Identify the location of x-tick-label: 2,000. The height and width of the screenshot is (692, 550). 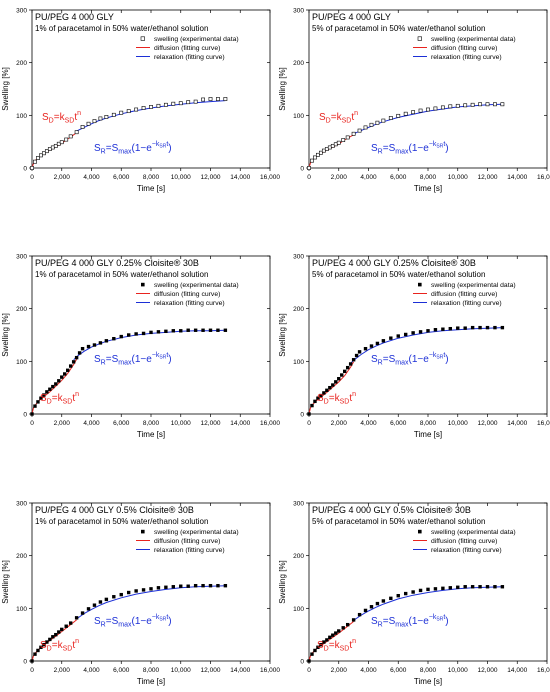
(339, 670).